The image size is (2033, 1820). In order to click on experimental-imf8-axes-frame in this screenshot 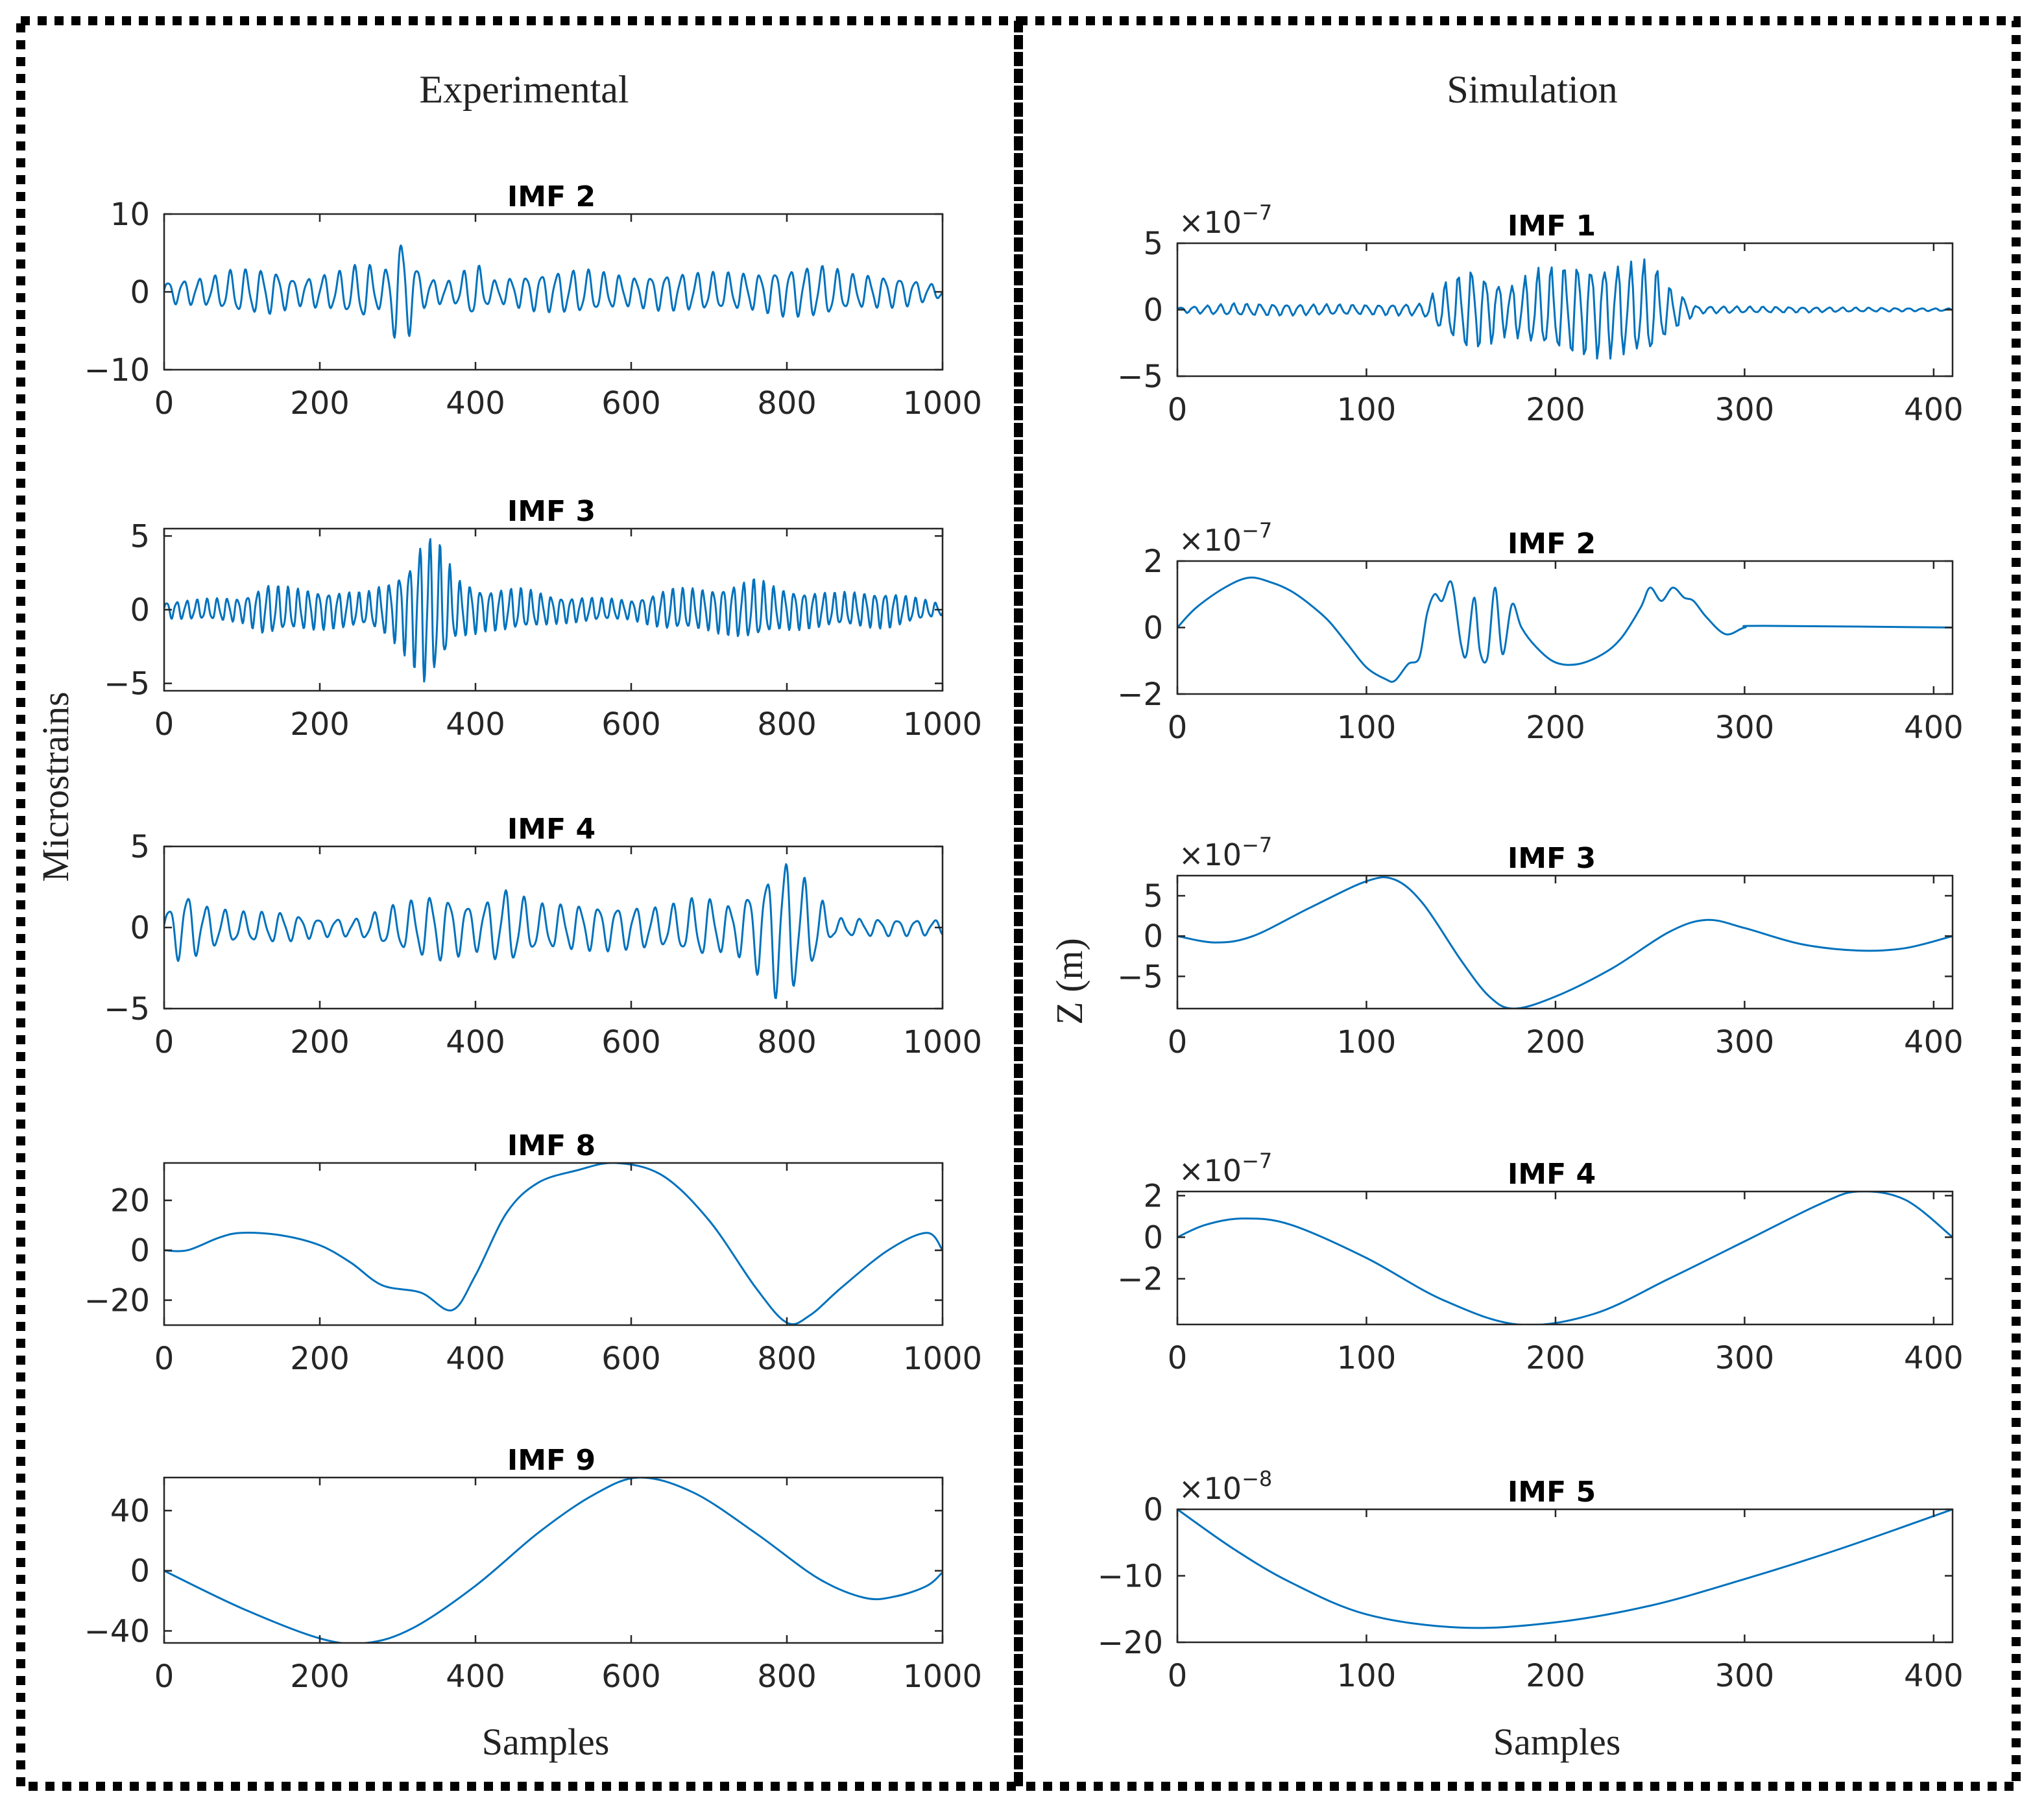, I will do `click(553, 1244)`.